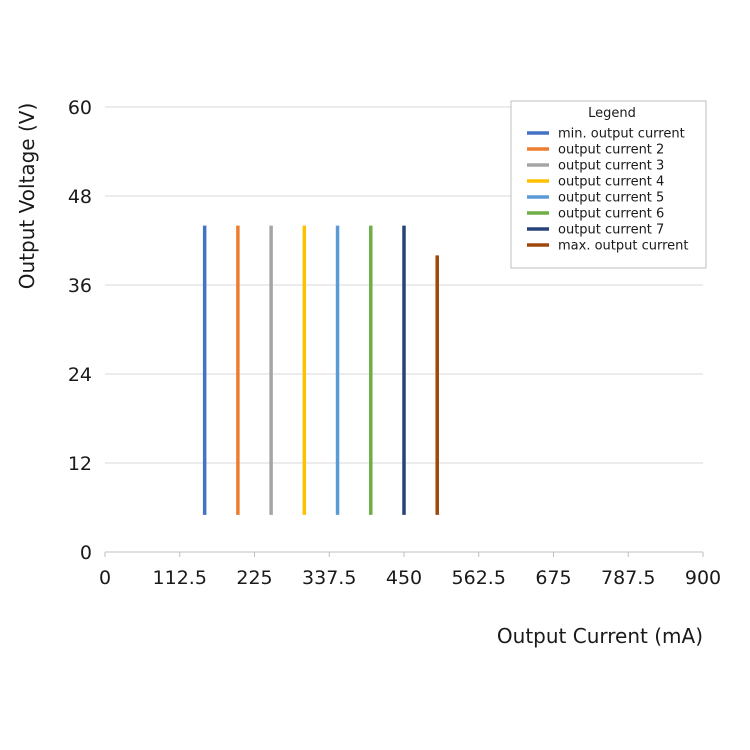 The height and width of the screenshot is (750, 750). What do you see at coordinates (80, 108) in the screenshot?
I see `y-tick-label: 60` at bounding box center [80, 108].